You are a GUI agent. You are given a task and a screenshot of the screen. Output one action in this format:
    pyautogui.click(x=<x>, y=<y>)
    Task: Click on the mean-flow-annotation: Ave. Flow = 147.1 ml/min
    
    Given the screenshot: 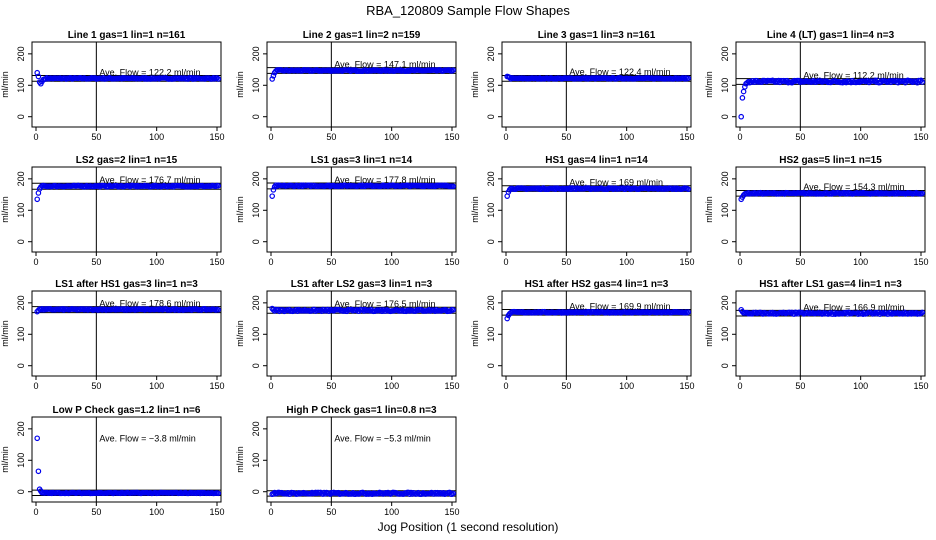 What is the action you would take?
    pyautogui.click(x=384, y=64)
    